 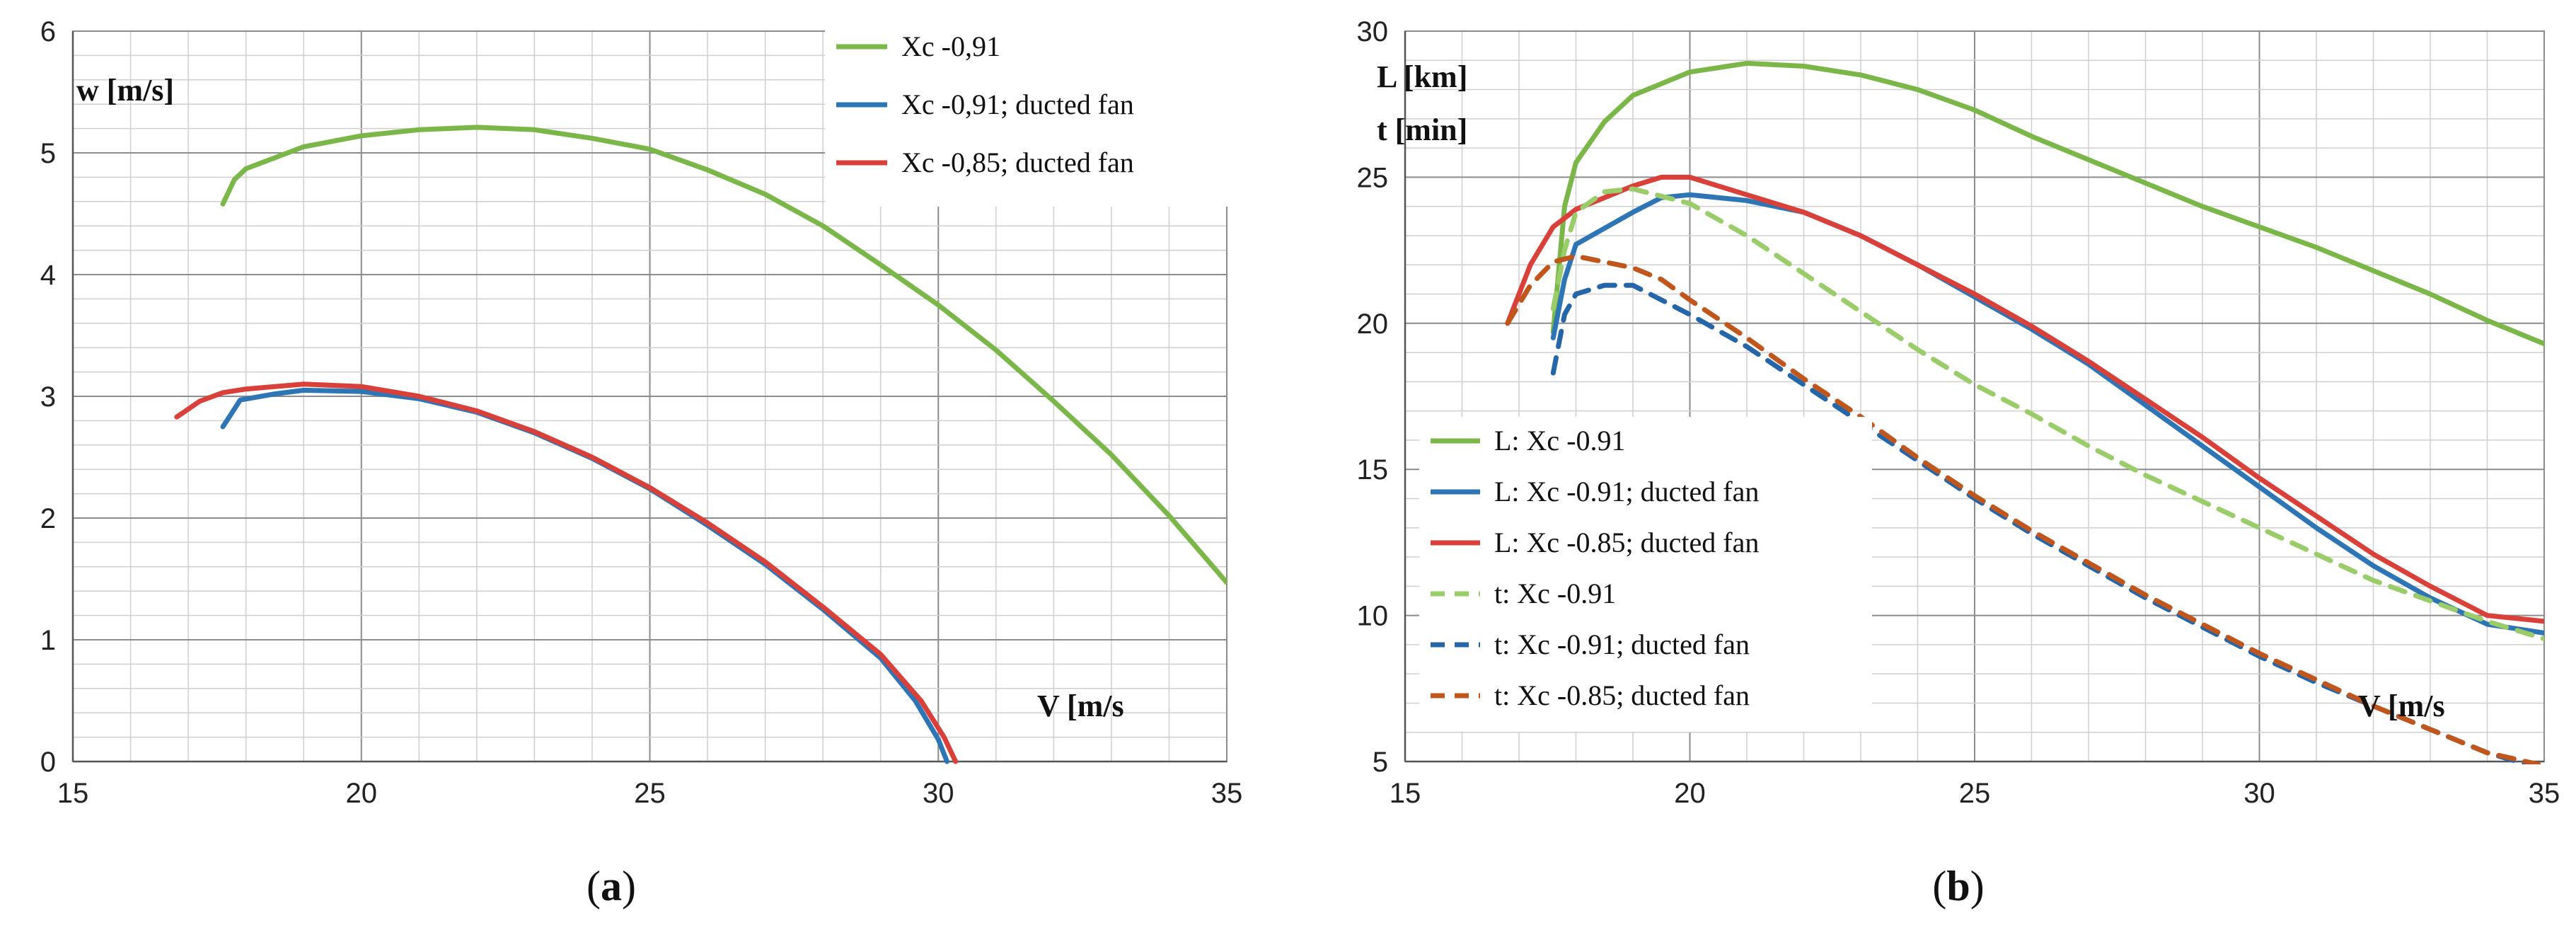 I want to click on legend-entry-label: Xc -0,91, so click(x=950, y=46).